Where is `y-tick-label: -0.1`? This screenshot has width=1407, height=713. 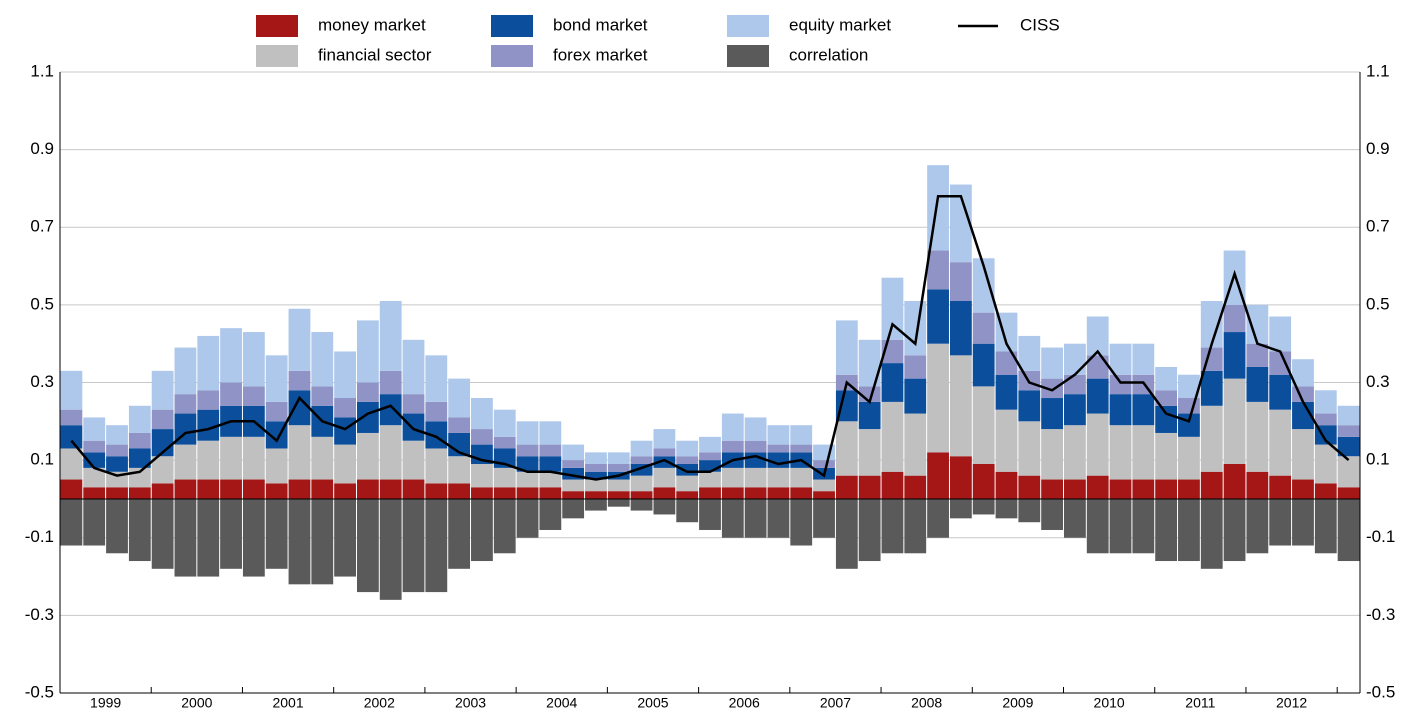
y-tick-label: -0.1 is located at coordinates (39, 536).